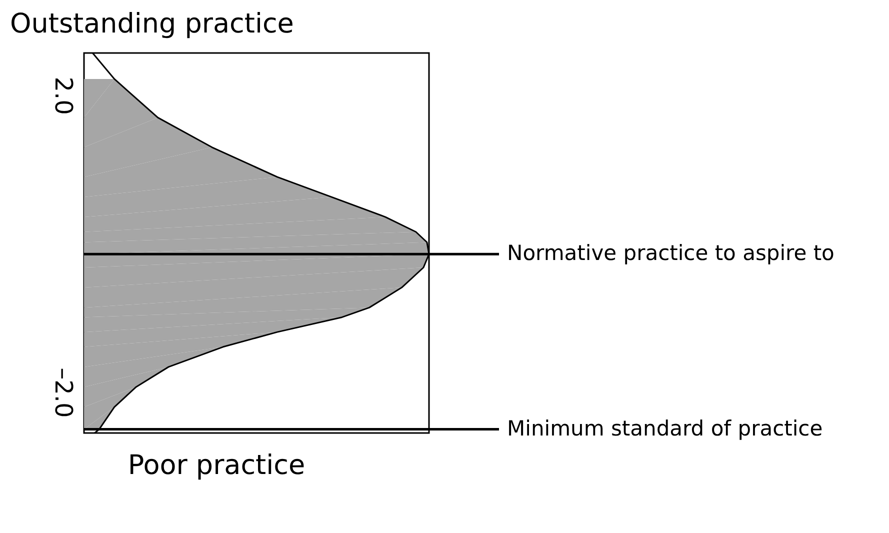 Image resolution: width=889 pixels, height=533 pixels. Describe the element at coordinates (670, 253) in the screenshot. I see `ref-line-label: Normative practice to aspire to` at that location.